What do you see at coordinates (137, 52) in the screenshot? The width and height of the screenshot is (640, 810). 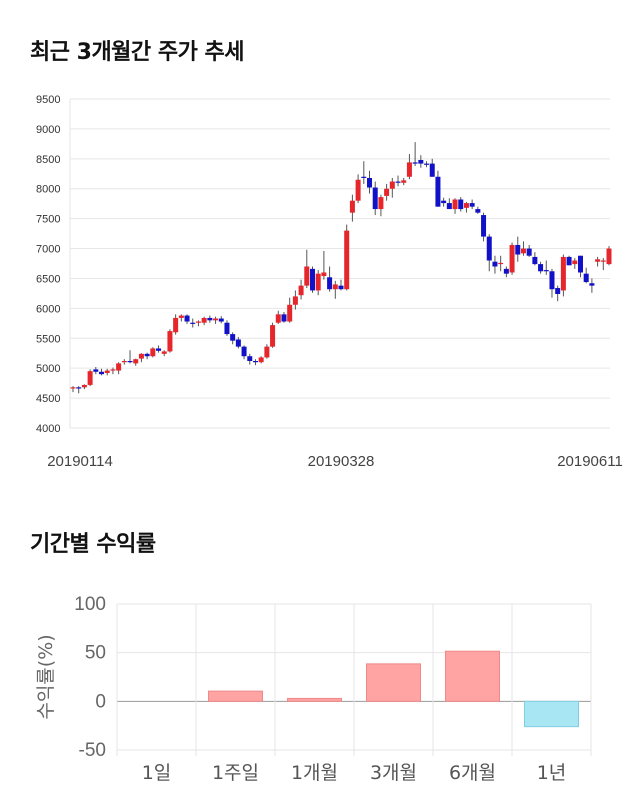 I see `price-trend-title: 최근 3개월간 주가 추세` at bounding box center [137, 52].